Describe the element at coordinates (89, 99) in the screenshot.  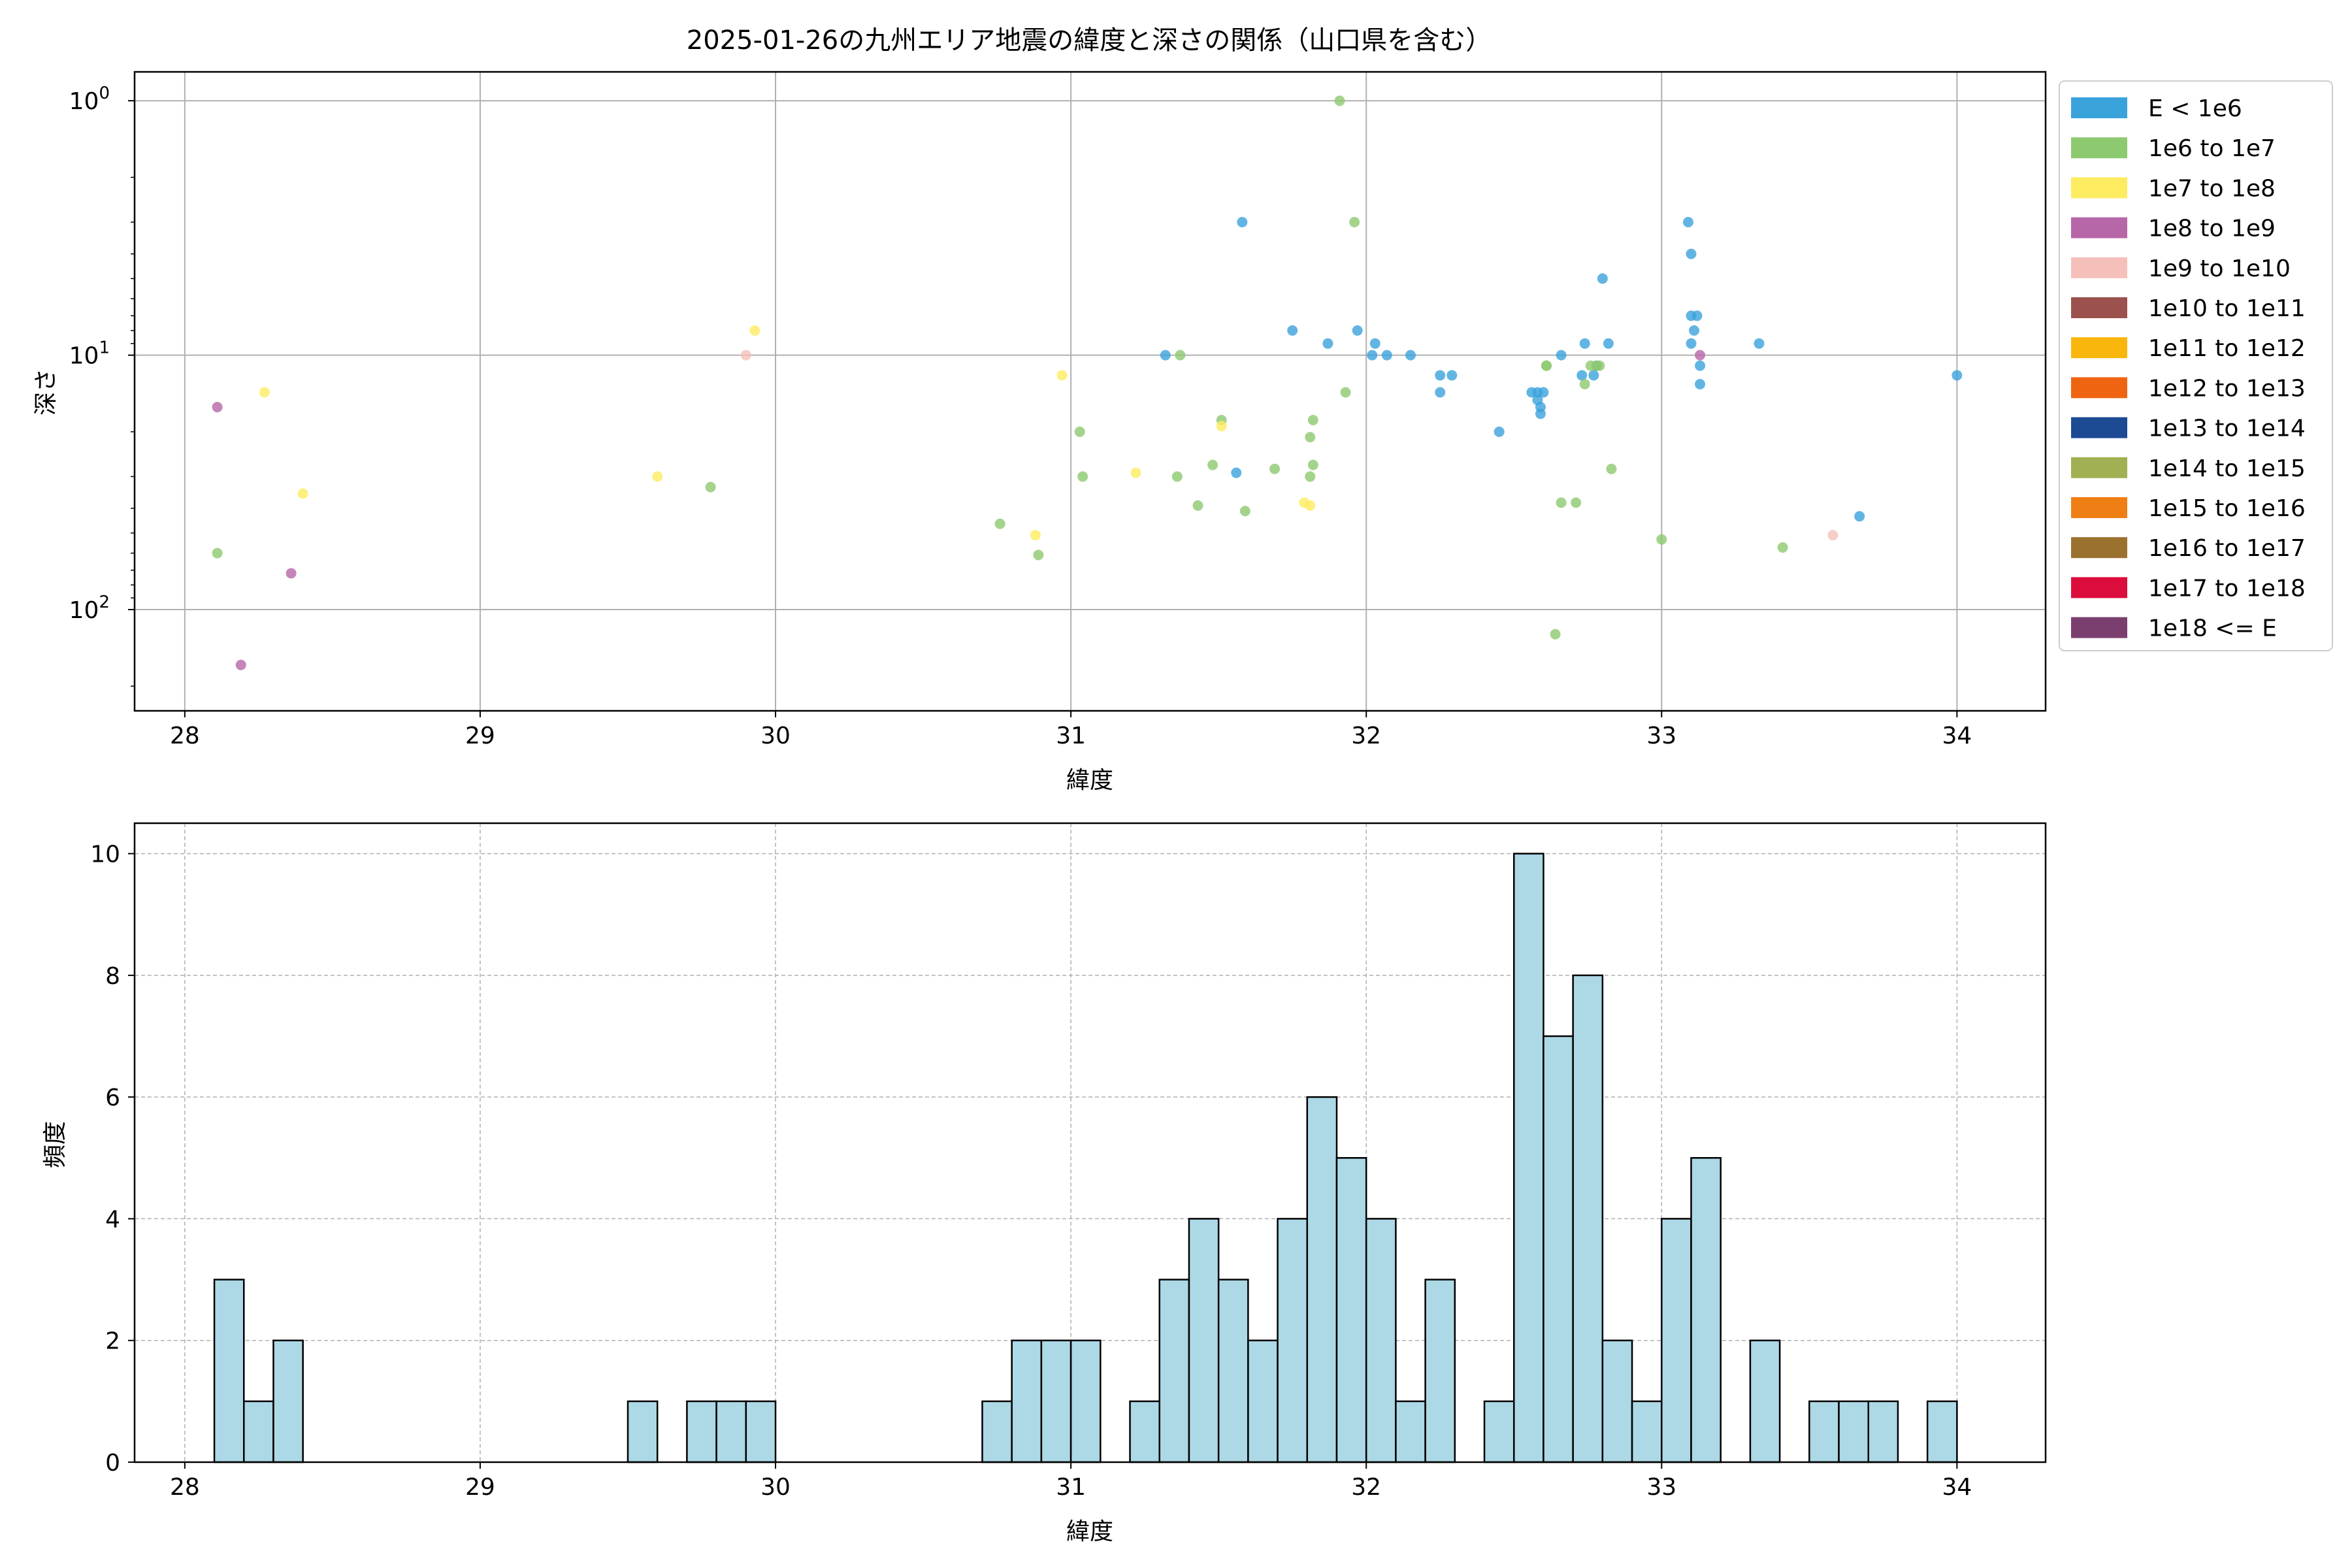
I see `scatter-y-tick-label: 10⁰` at that location.